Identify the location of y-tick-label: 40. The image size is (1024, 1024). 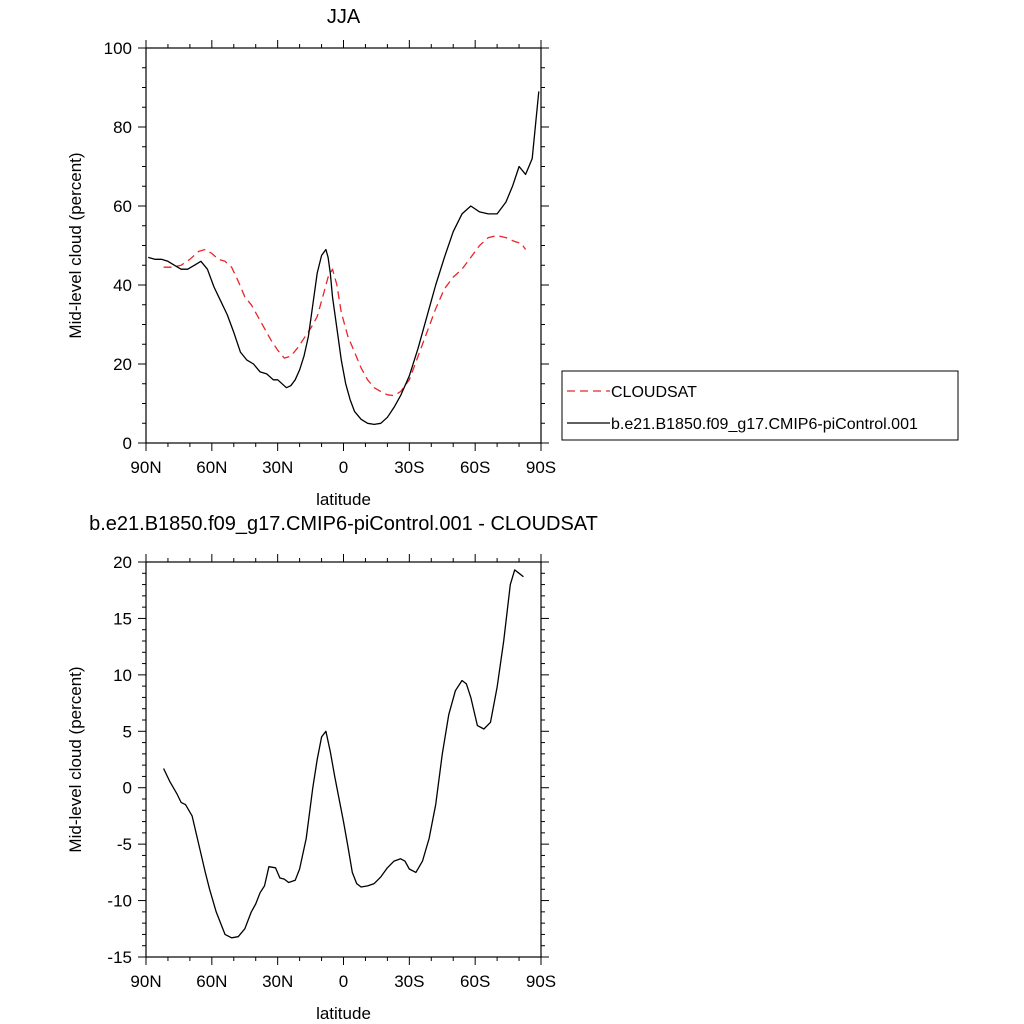
(122, 285).